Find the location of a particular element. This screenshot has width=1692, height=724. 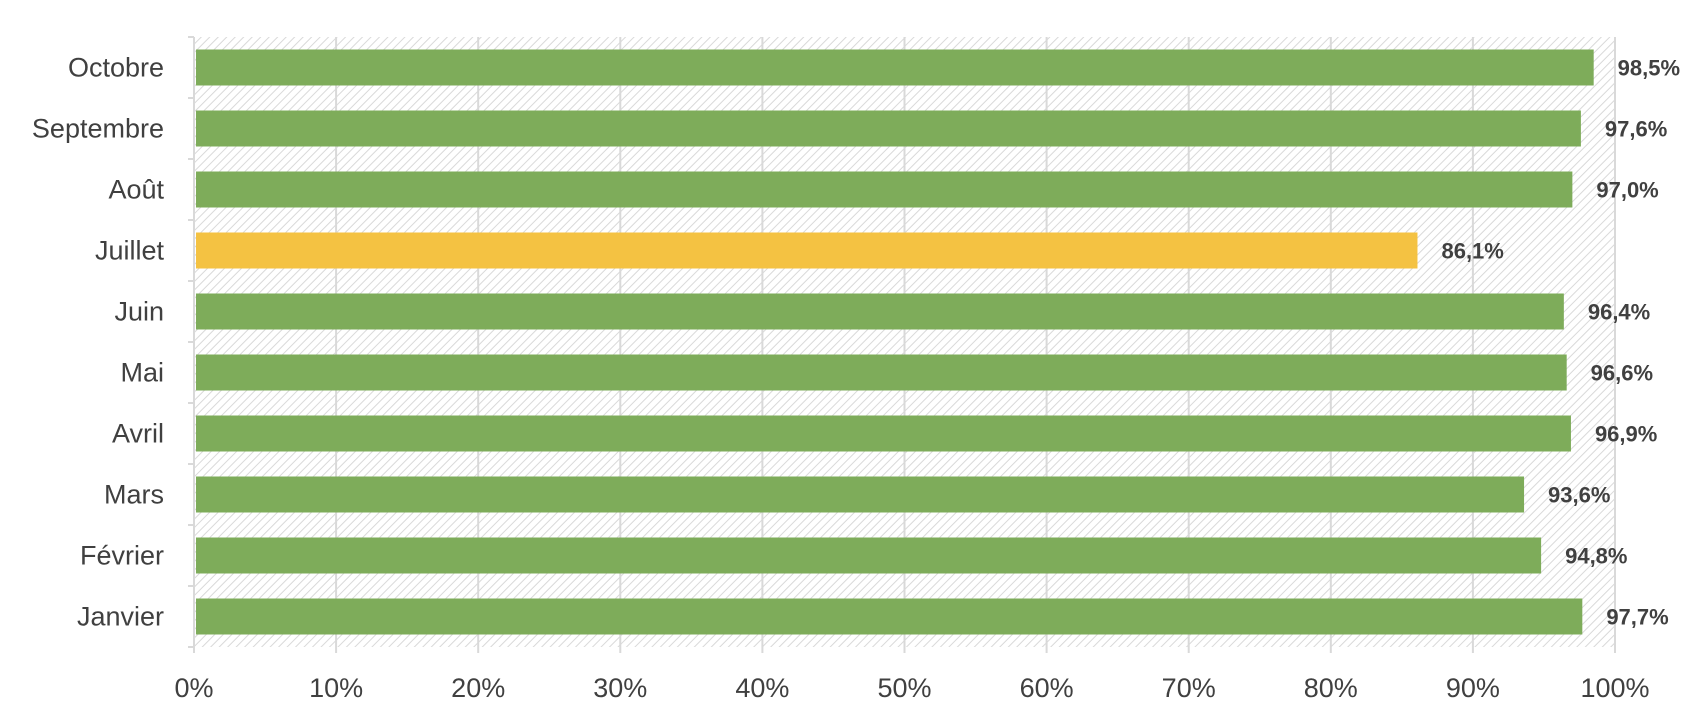

data-label: 97,0% is located at coordinates (1627, 190).